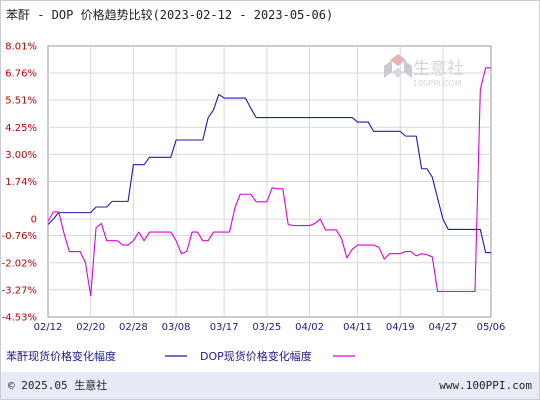  What do you see at coordinates (224, 327) in the screenshot?
I see `x-tick-label: 03/17` at bounding box center [224, 327].